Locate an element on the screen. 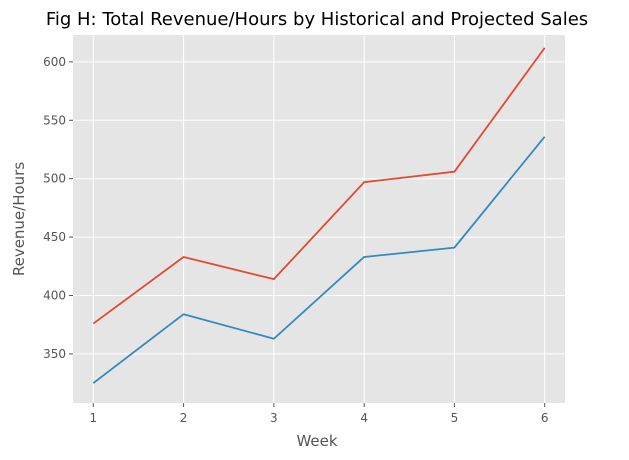 The height and width of the screenshot is (460, 629). x-tick-label: 4 is located at coordinates (364, 418).